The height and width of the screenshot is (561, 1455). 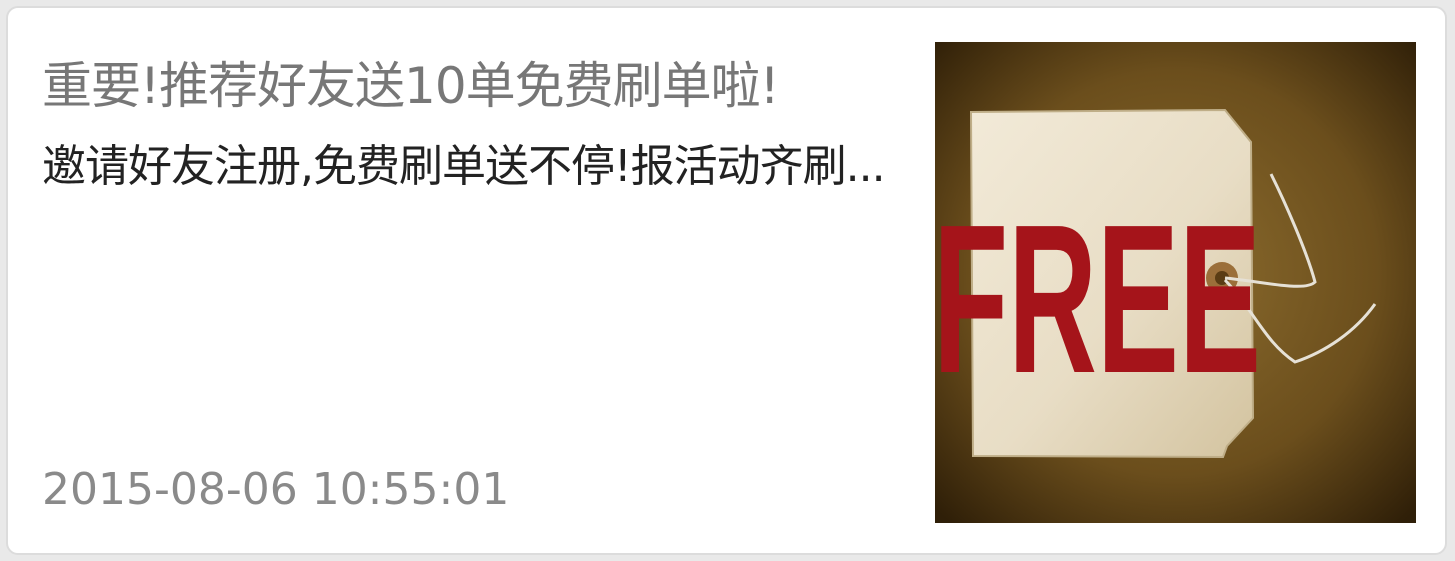 What do you see at coordinates (1098, 298) in the screenshot?
I see `free-tag-text: FREE` at bounding box center [1098, 298].